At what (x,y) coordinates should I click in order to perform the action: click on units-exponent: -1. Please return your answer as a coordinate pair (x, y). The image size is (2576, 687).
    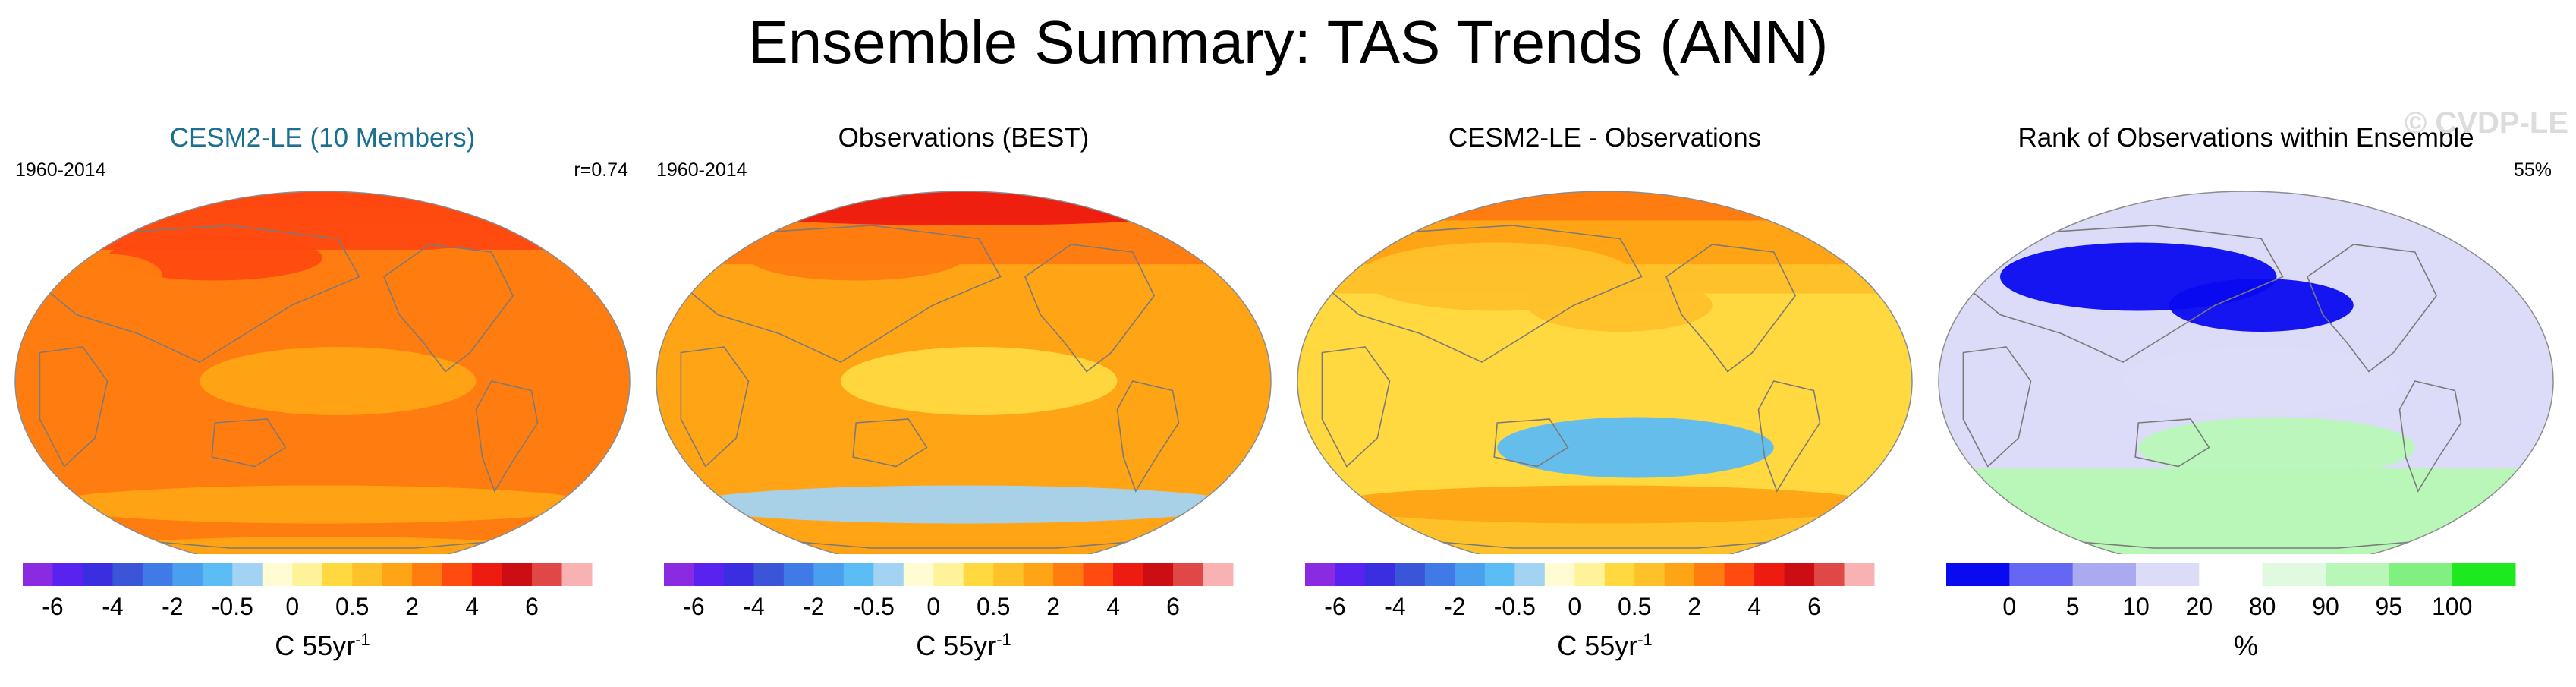
    Looking at the image, I should click on (1645, 639).